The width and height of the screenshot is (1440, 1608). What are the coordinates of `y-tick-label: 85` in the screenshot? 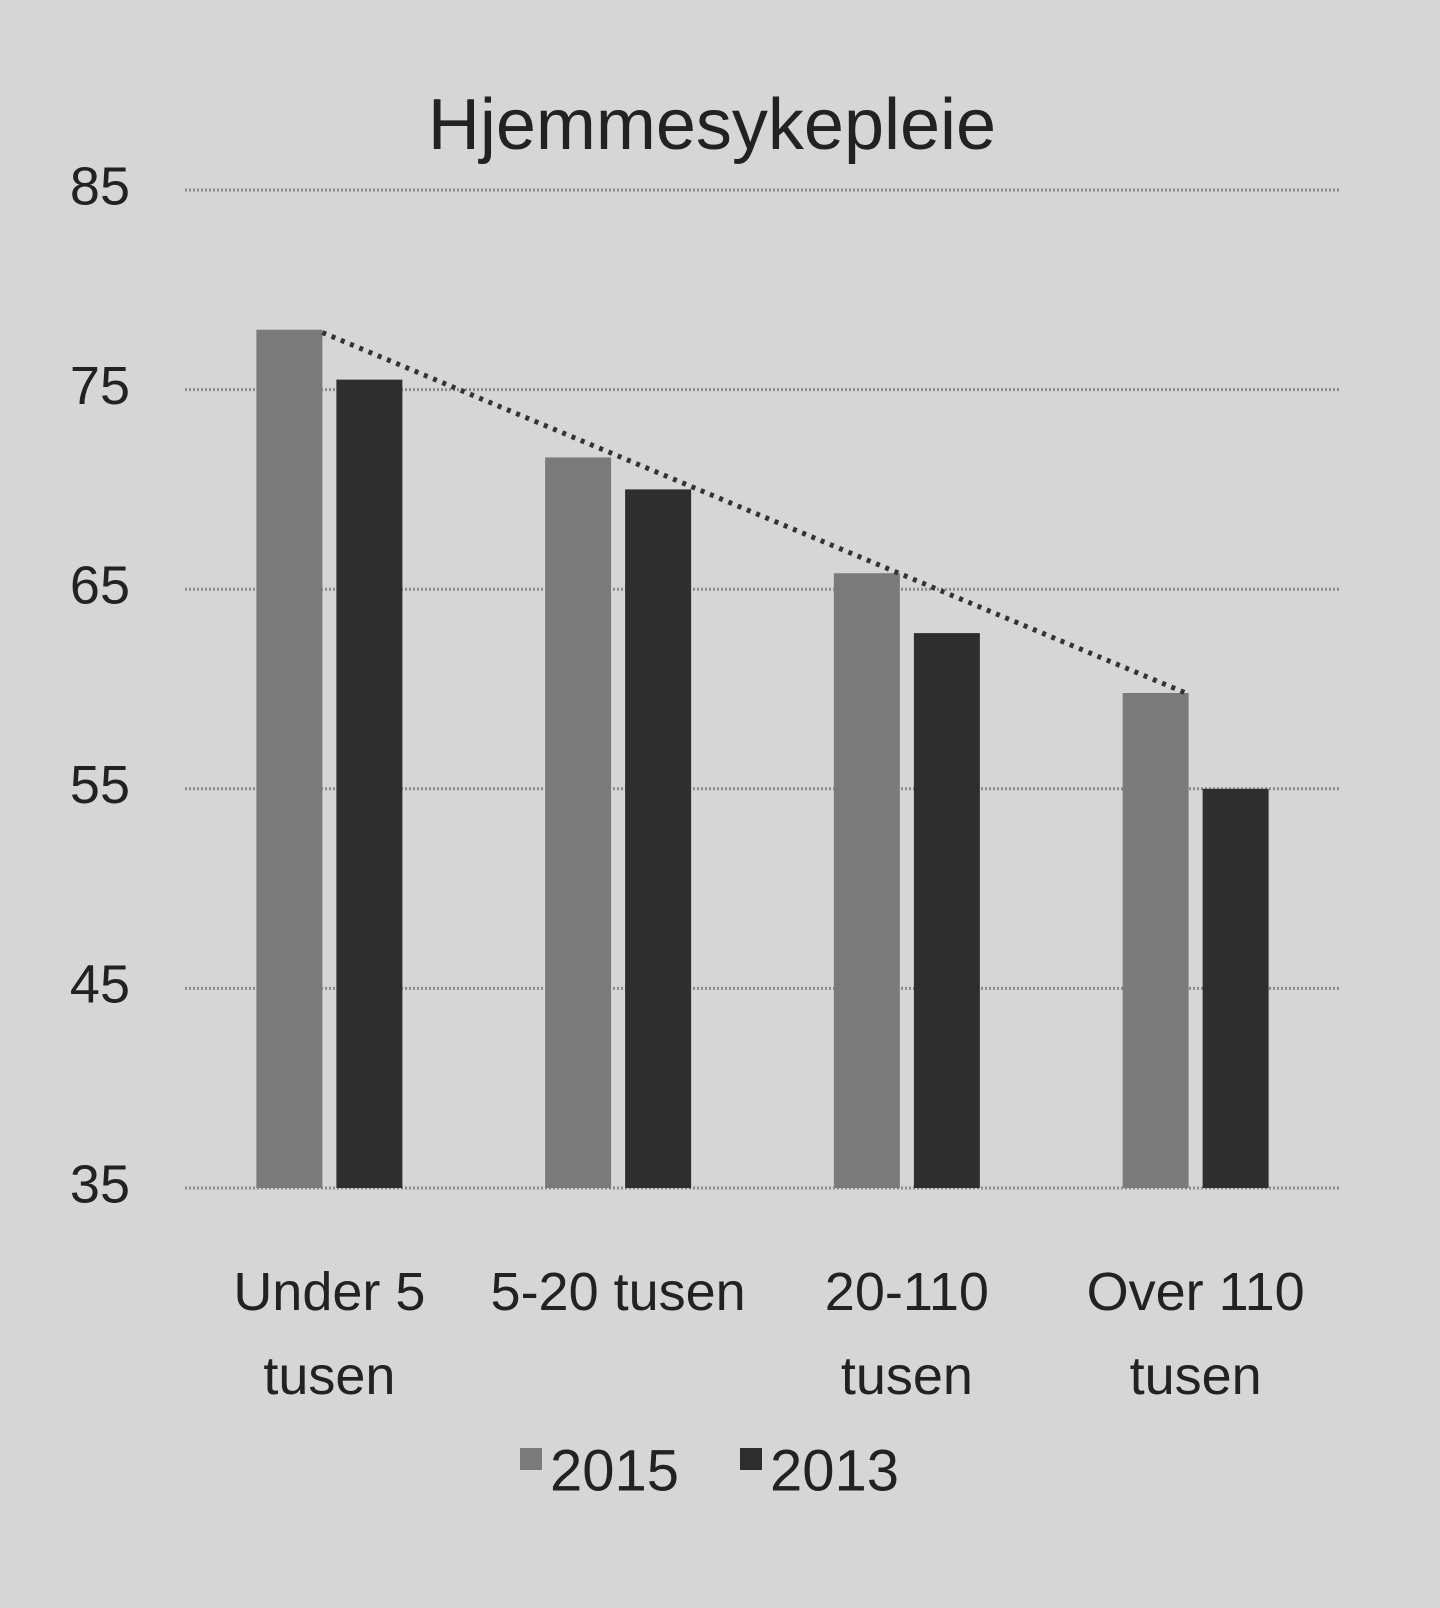 It's located at (100, 186).